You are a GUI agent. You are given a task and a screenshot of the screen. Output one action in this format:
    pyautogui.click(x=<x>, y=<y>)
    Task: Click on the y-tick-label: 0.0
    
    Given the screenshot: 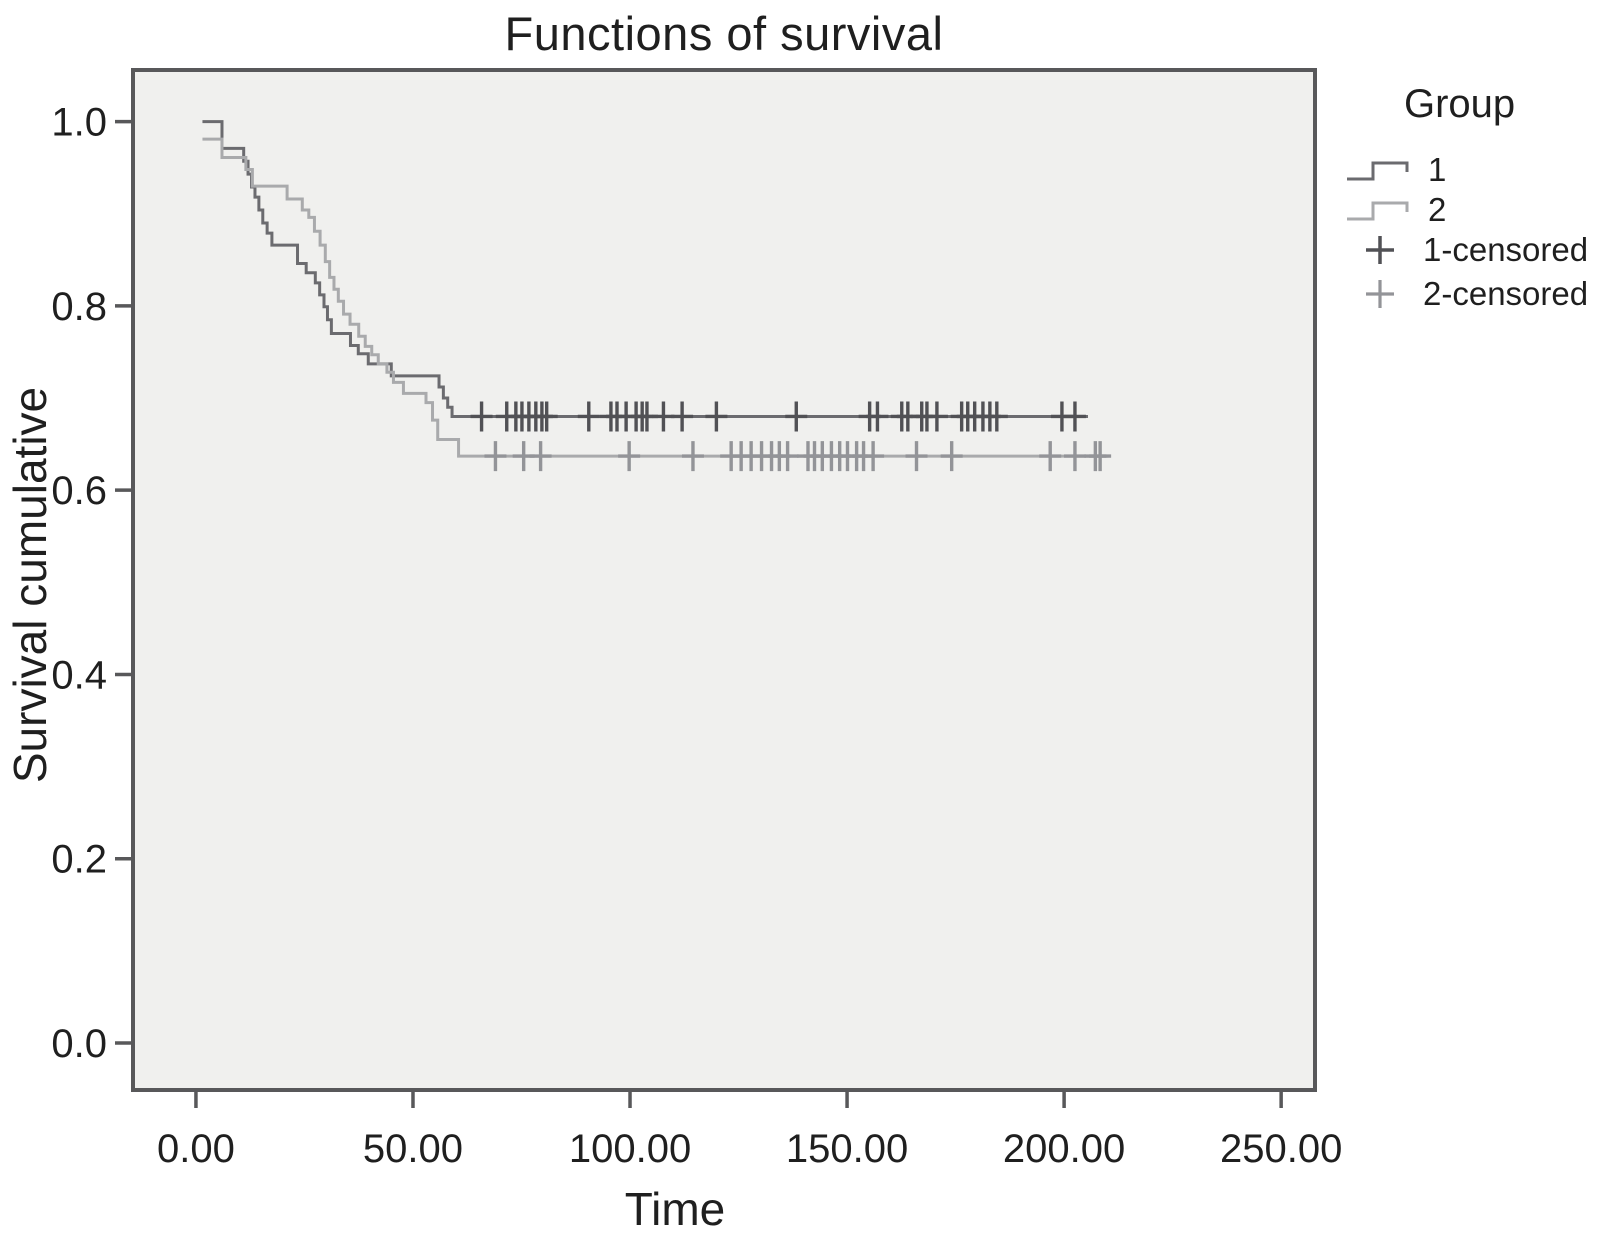 What is the action you would take?
    pyautogui.click(x=79, y=1044)
    